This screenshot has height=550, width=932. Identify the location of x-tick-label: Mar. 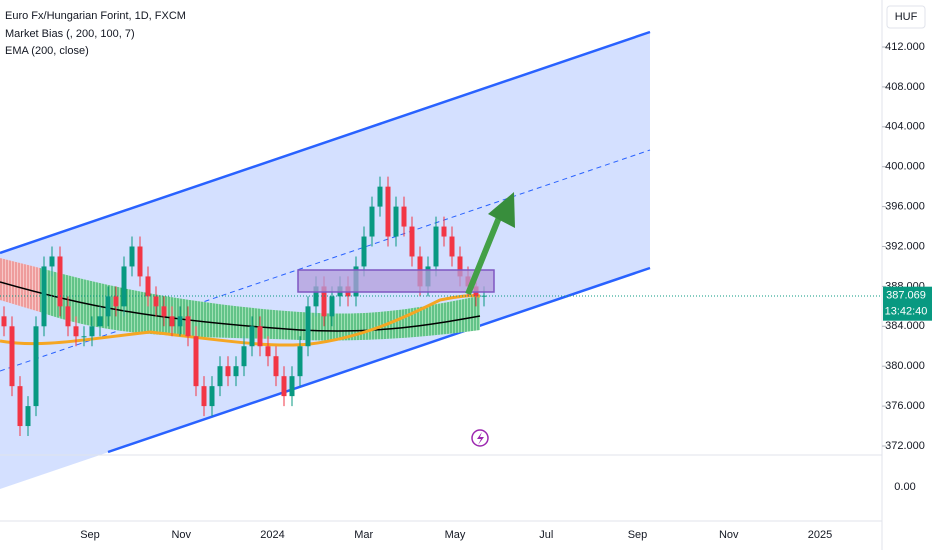
(363, 535).